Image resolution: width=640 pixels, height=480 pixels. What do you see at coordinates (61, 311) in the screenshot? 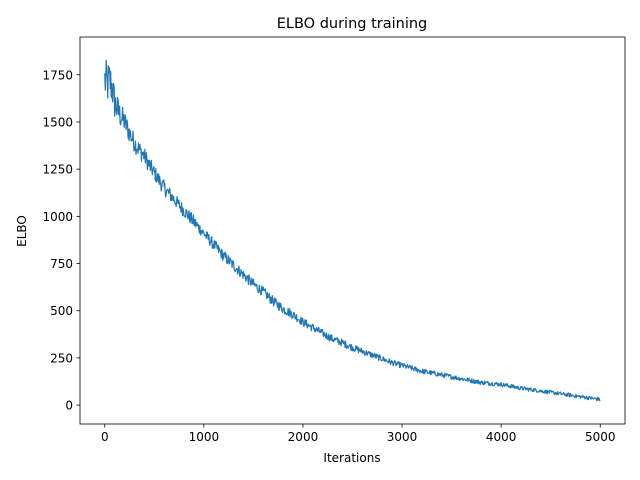
I see `y-tick-label: 500` at bounding box center [61, 311].